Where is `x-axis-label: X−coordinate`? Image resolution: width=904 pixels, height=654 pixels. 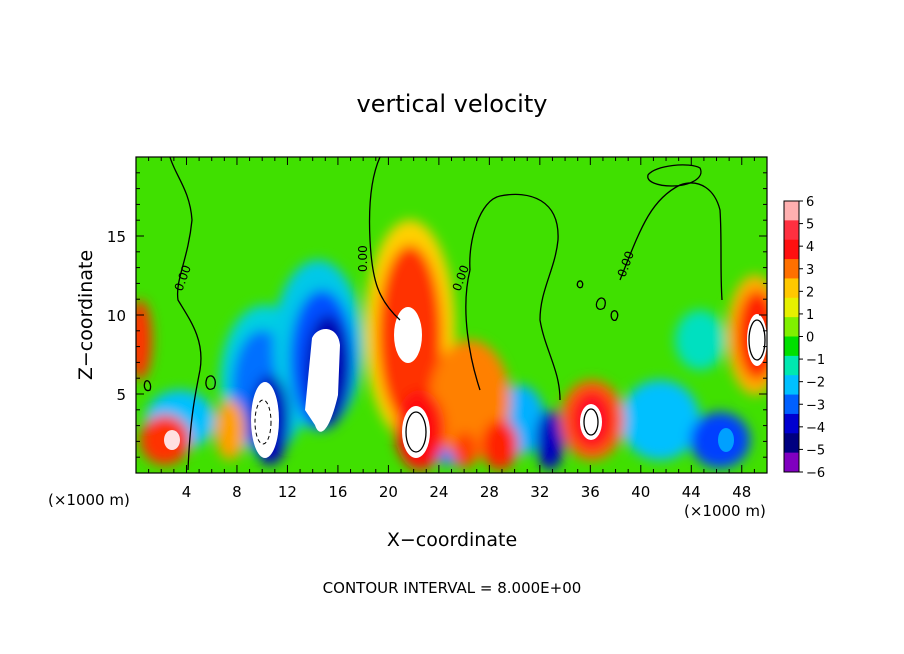 x-axis-label: X−coordinate is located at coordinates (452, 540).